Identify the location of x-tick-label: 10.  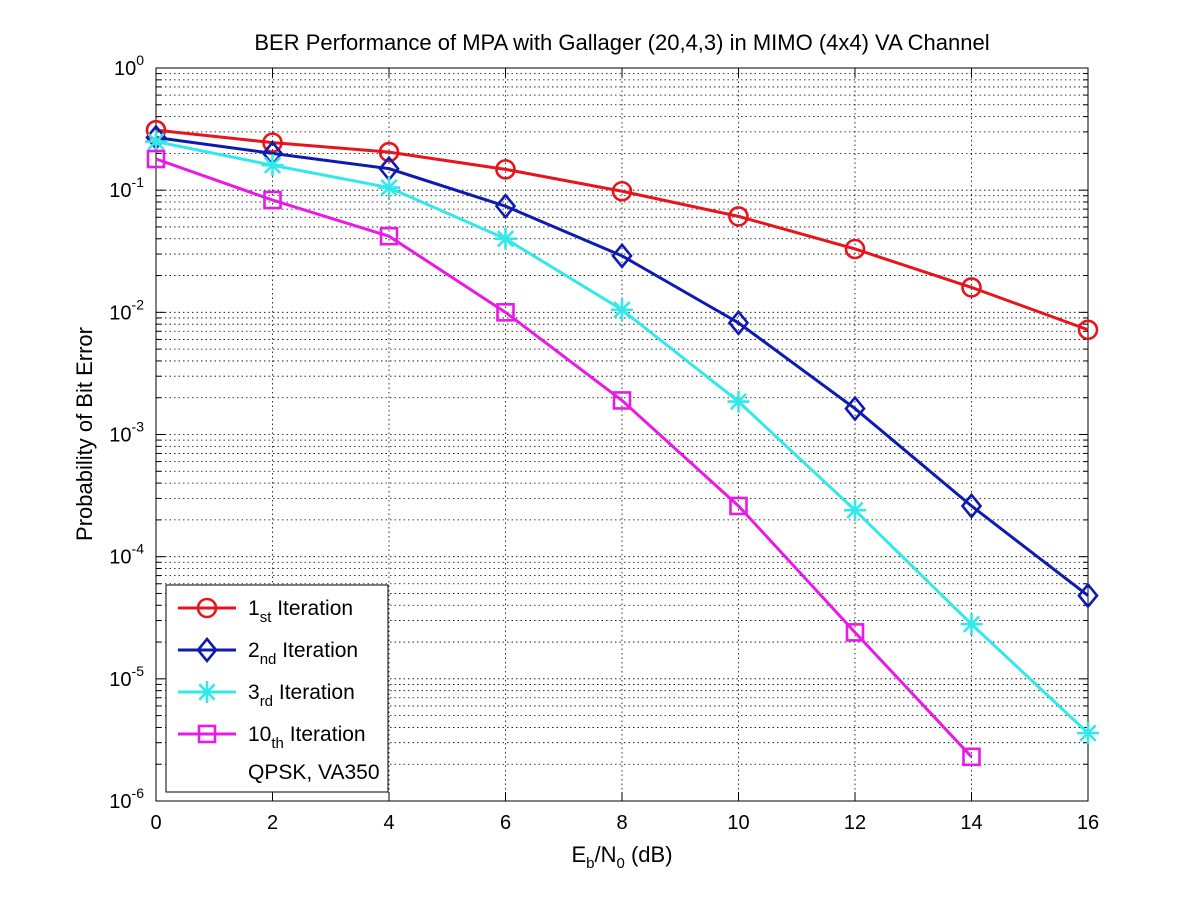
(738, 823).